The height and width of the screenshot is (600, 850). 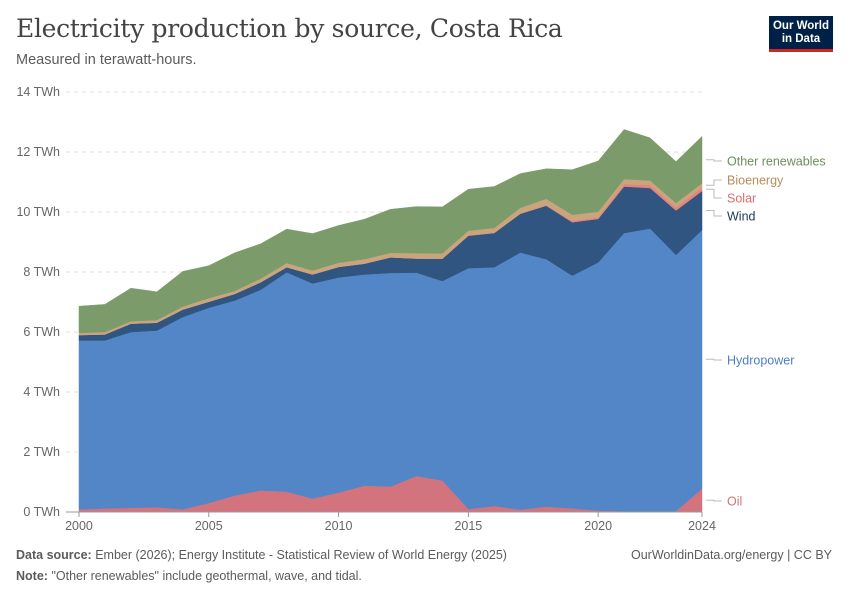 What do you see at coordinates (38, 92) in the screenshot?
I see `y-tick-label: 14 TWh` at bounding box center [38, 92].